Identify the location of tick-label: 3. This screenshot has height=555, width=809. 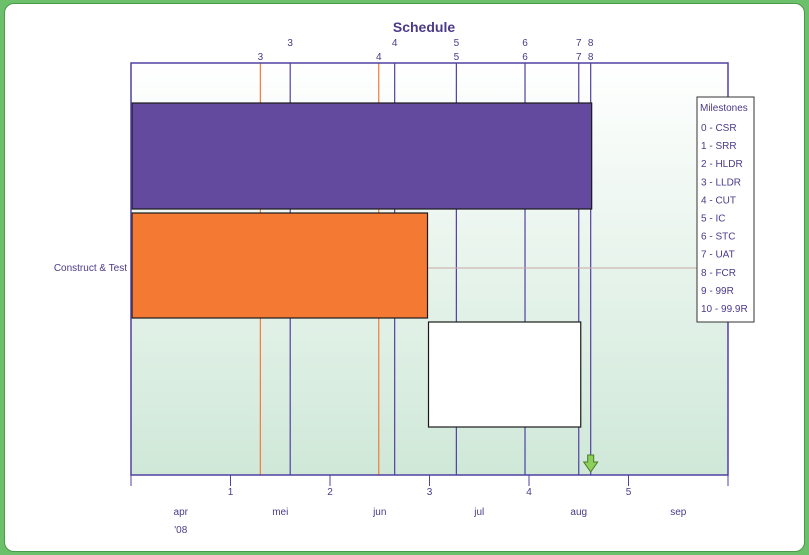
(430, 492).